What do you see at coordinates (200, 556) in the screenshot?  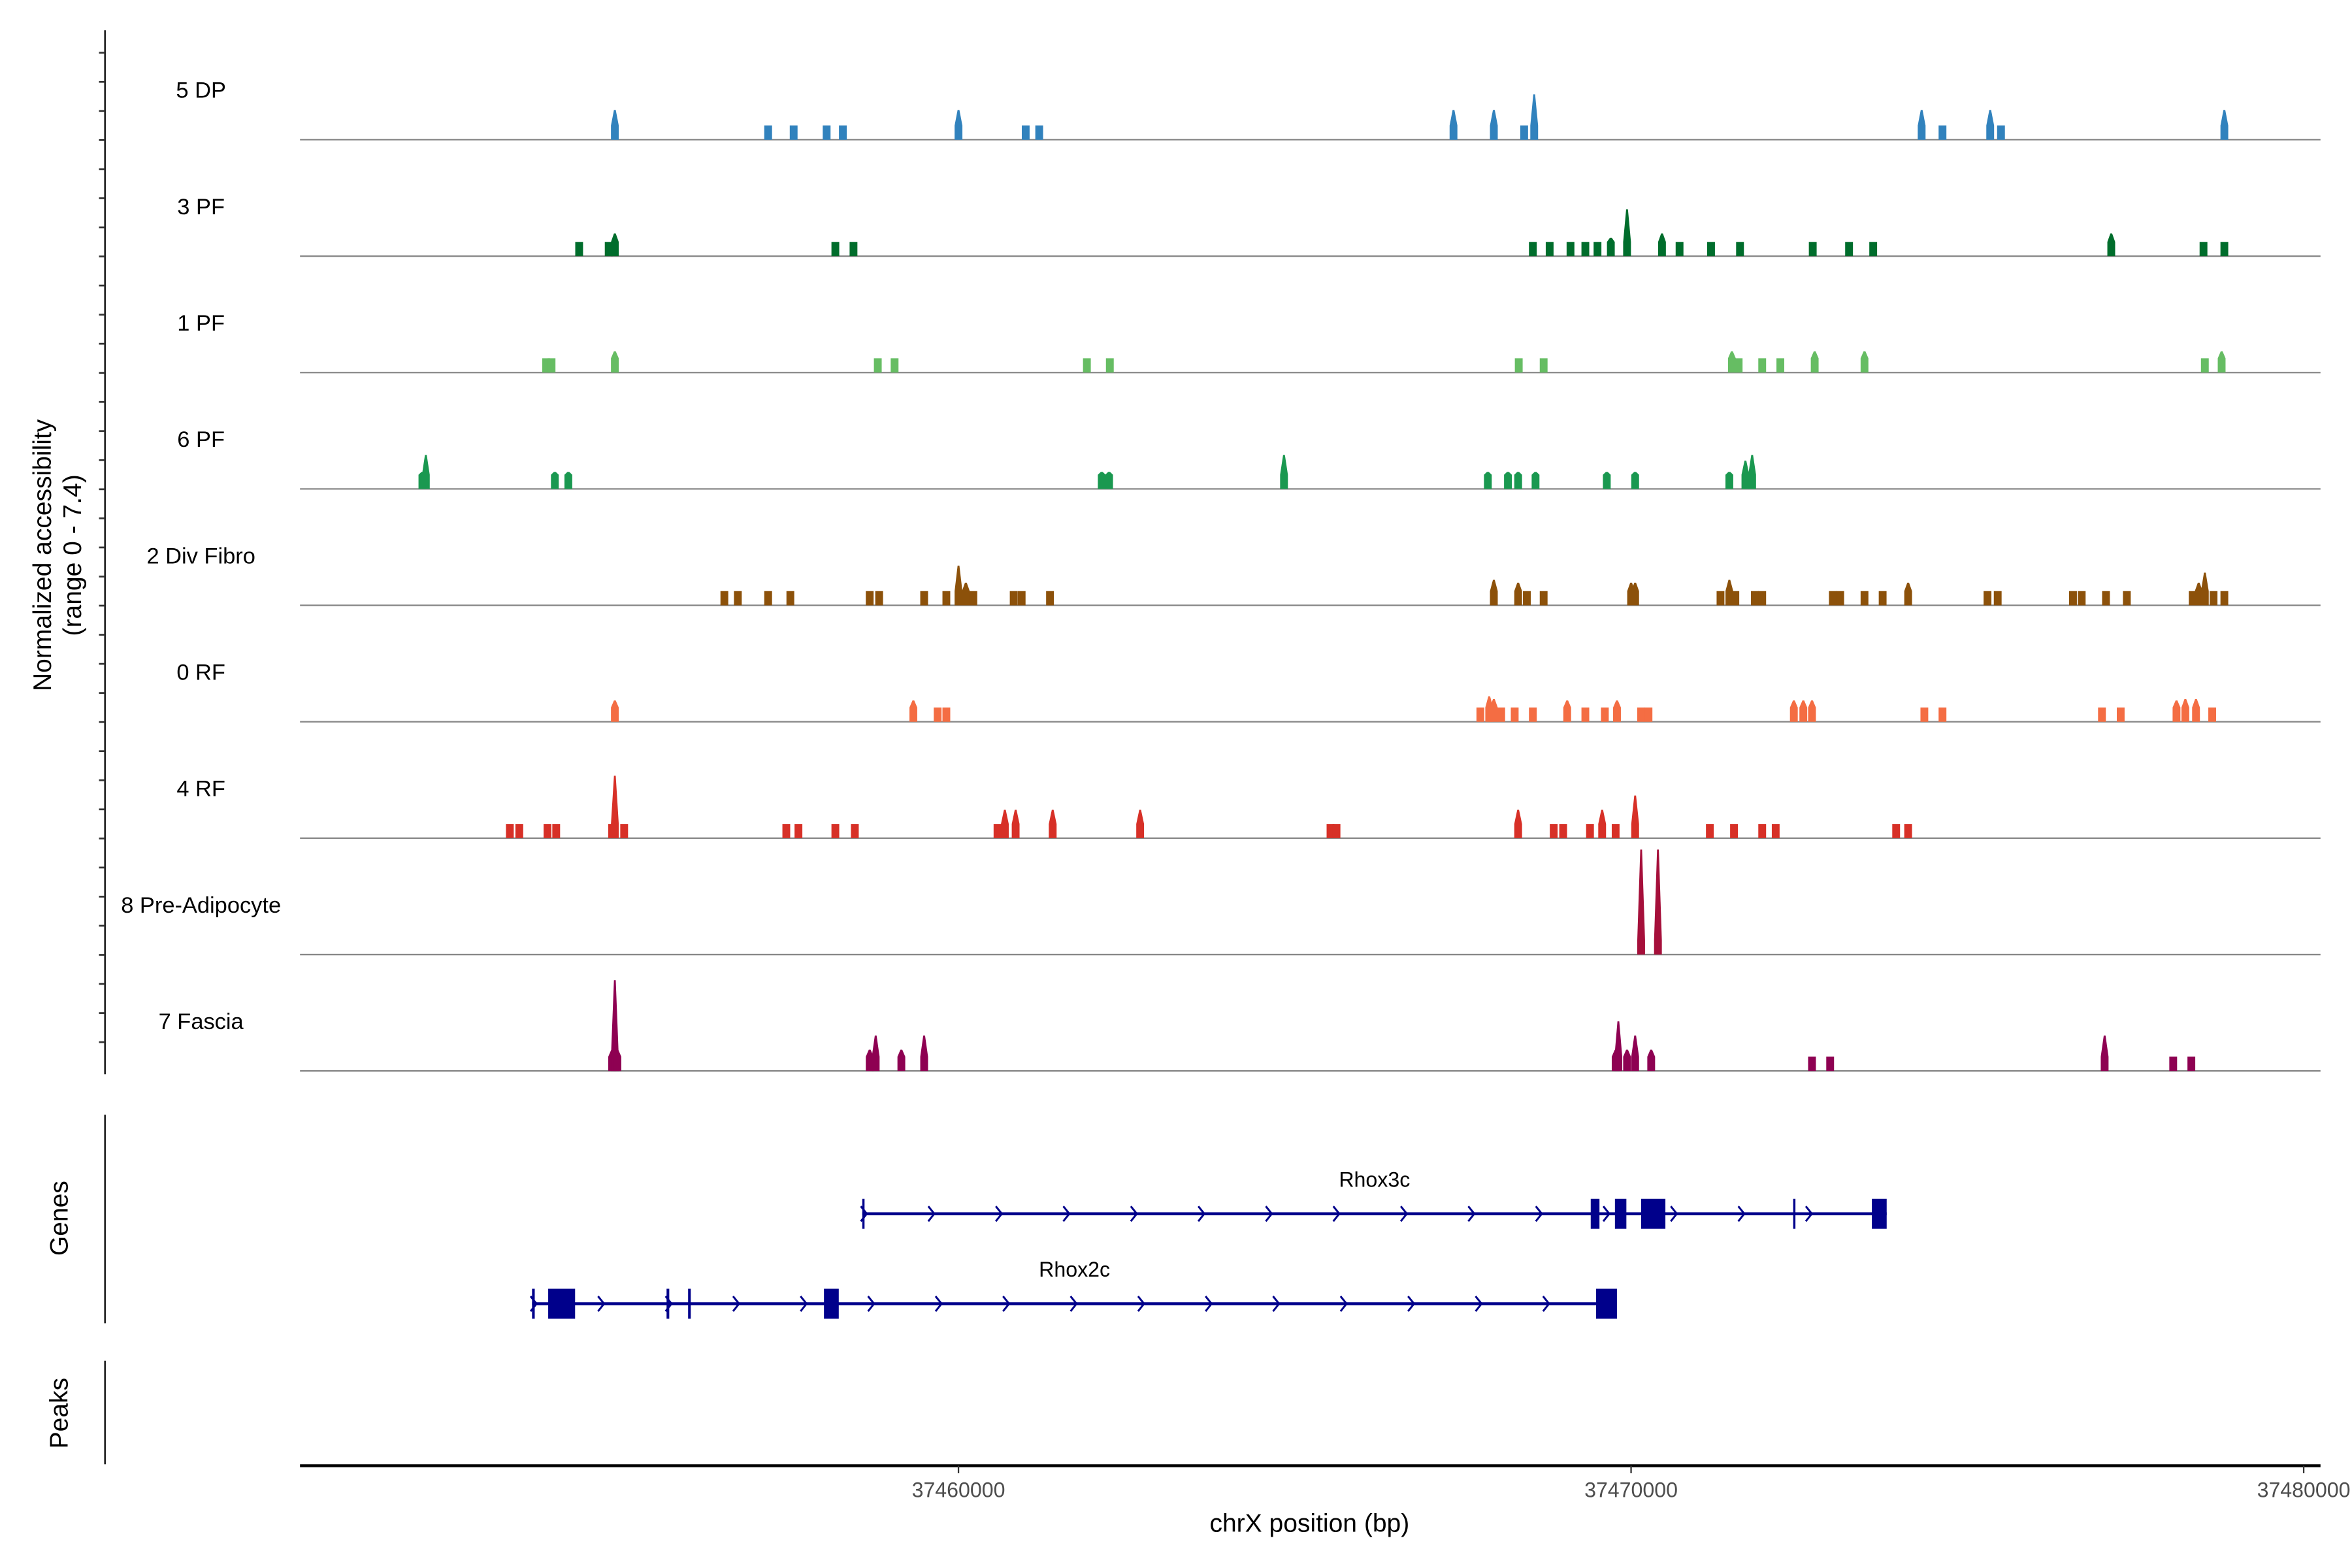 I see `track-label: 2 Div Fibro` at bounding box center [200, 556].